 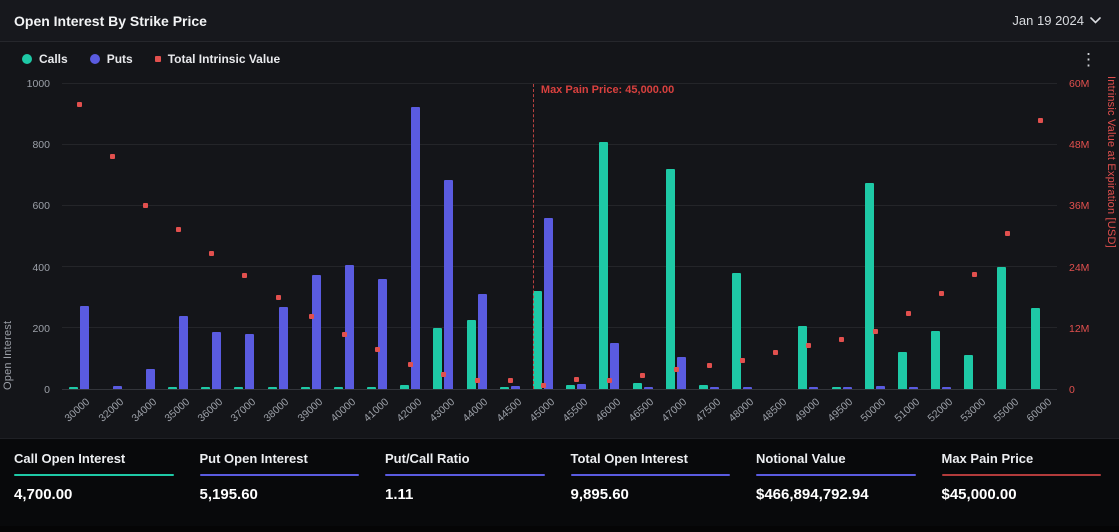 I want to click on legend: Calls Puts Total Intrinsic Value, so click(x=151, y=59).